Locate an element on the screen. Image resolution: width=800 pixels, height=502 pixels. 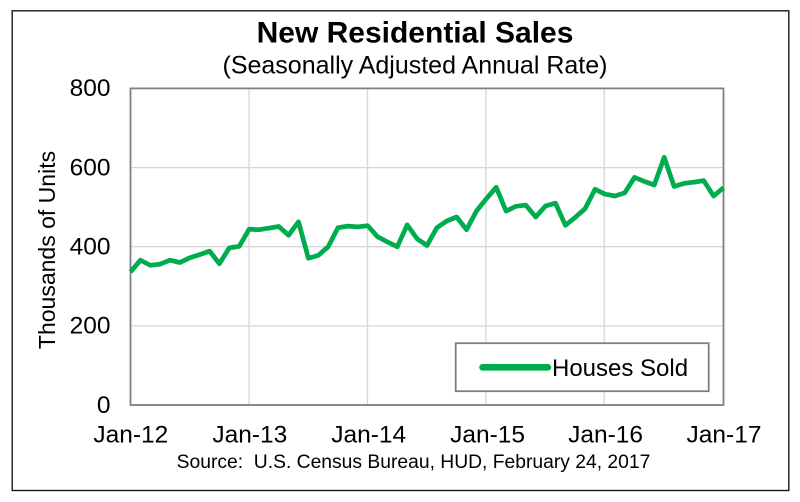
svg-text: Jan-14 is located at coordinates (368, 435).